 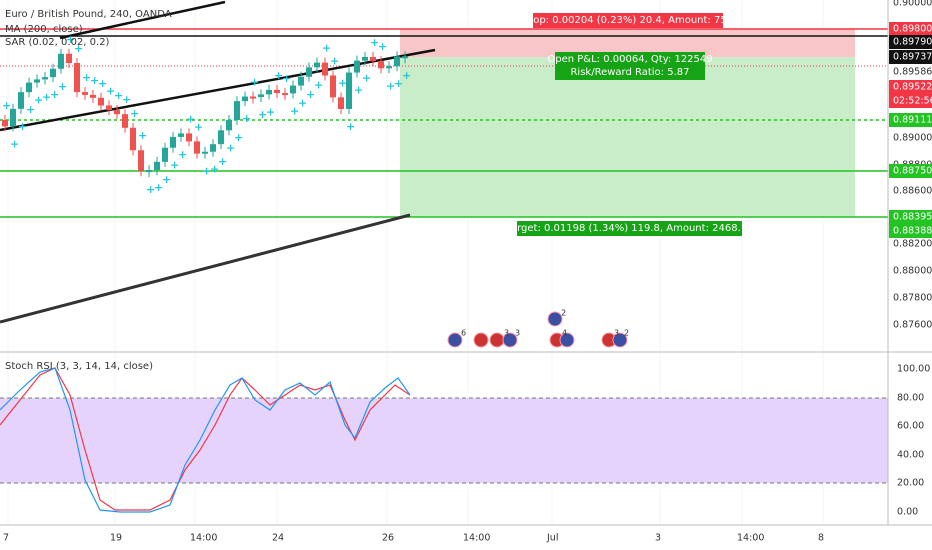 I want to click on pnl-label: Open P&L: 0.00064, Qty: 122549, so click(x=629, y=59).